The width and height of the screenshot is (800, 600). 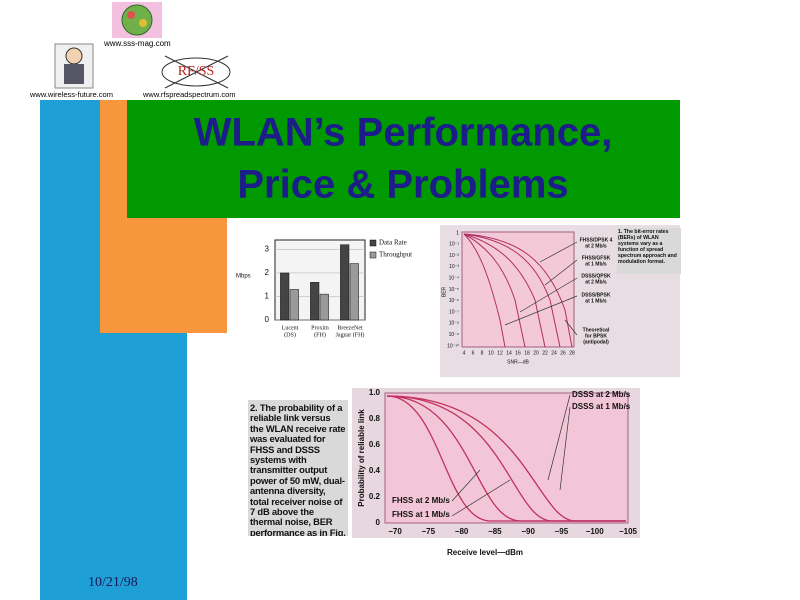 I want to click on curve-label: for BPSK, so click(x=596, y=336).